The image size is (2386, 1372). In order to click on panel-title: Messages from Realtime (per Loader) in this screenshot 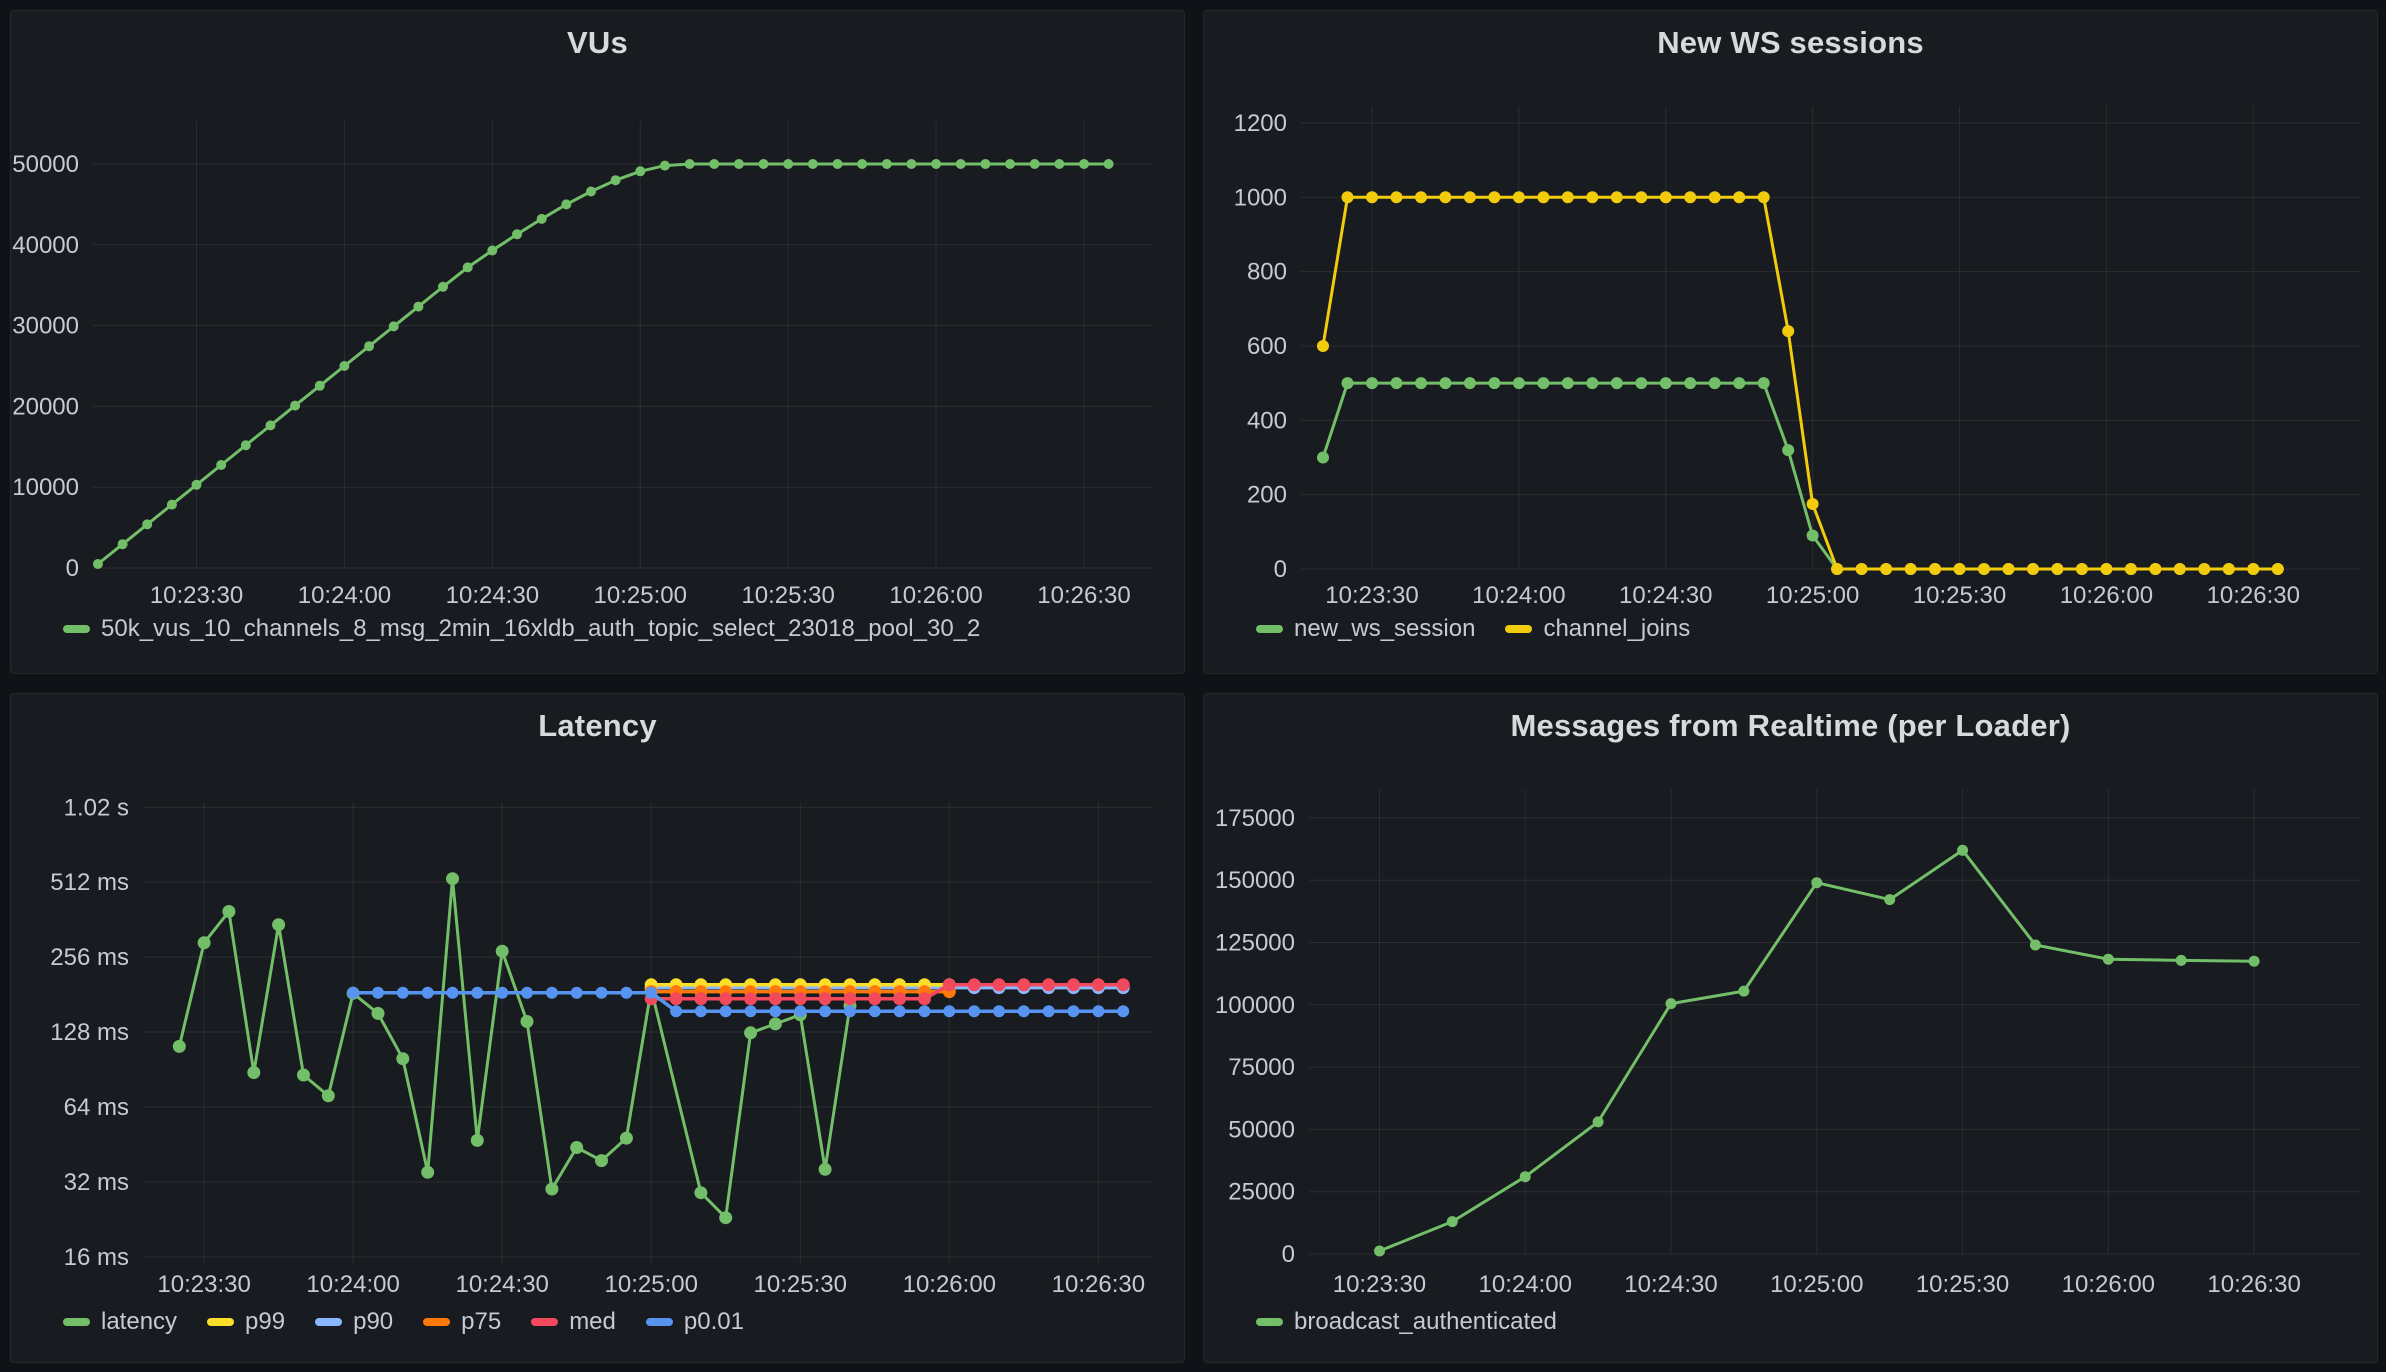, I will do `click(1790, 725)`.